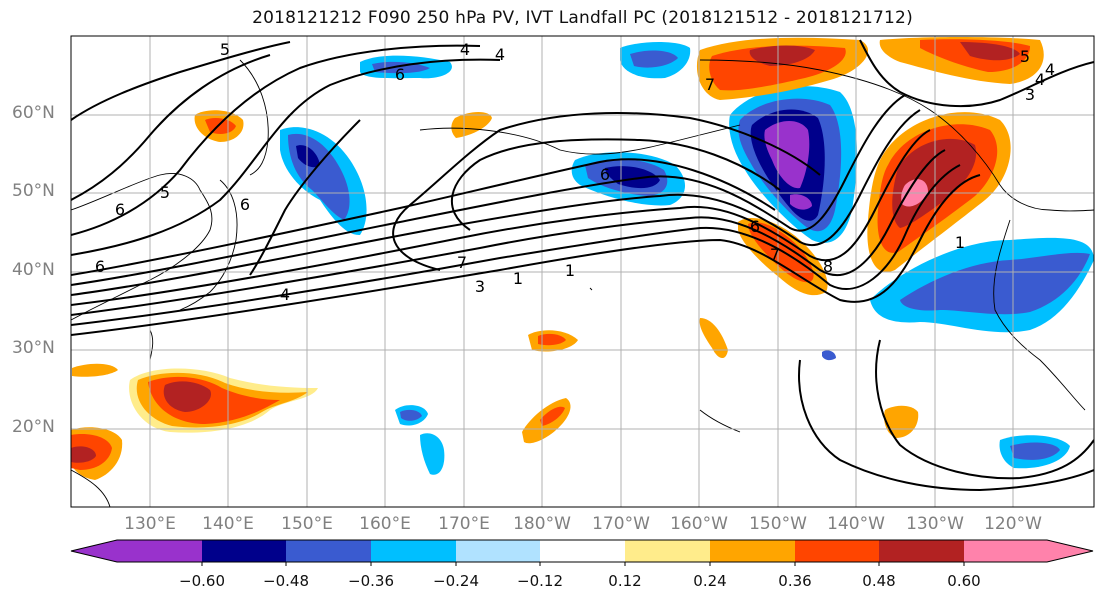 The image size is (1105, 601). I want to click on lat-label: 20°N, so click(33, 427).